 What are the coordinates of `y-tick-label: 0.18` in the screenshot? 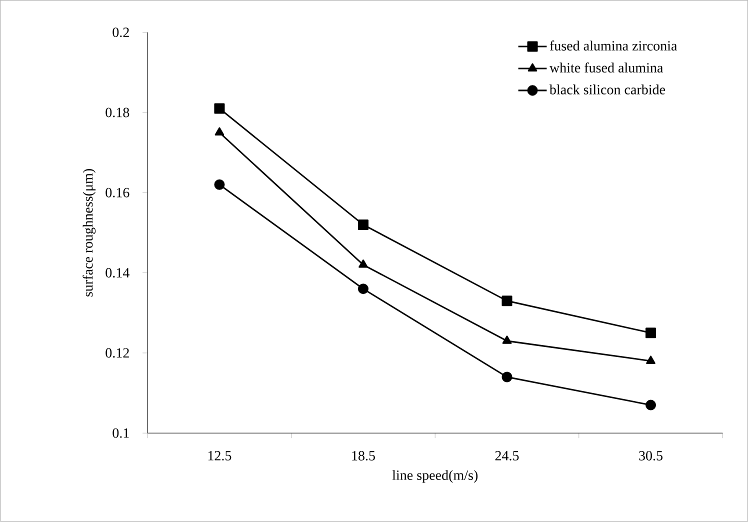 It's located at (118, 113).